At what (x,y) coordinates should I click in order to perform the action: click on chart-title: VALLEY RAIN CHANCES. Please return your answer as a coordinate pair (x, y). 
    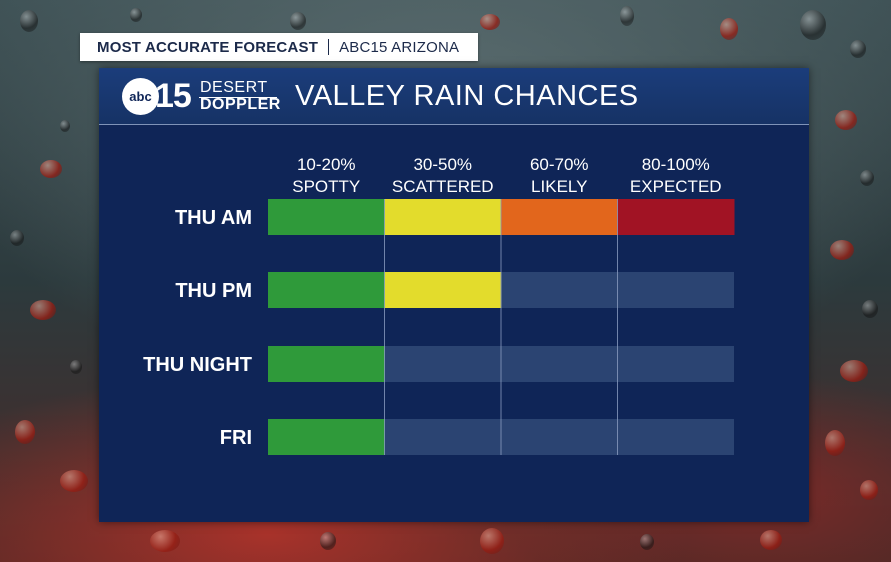
    Looking at the image, I should click on (467, 96).